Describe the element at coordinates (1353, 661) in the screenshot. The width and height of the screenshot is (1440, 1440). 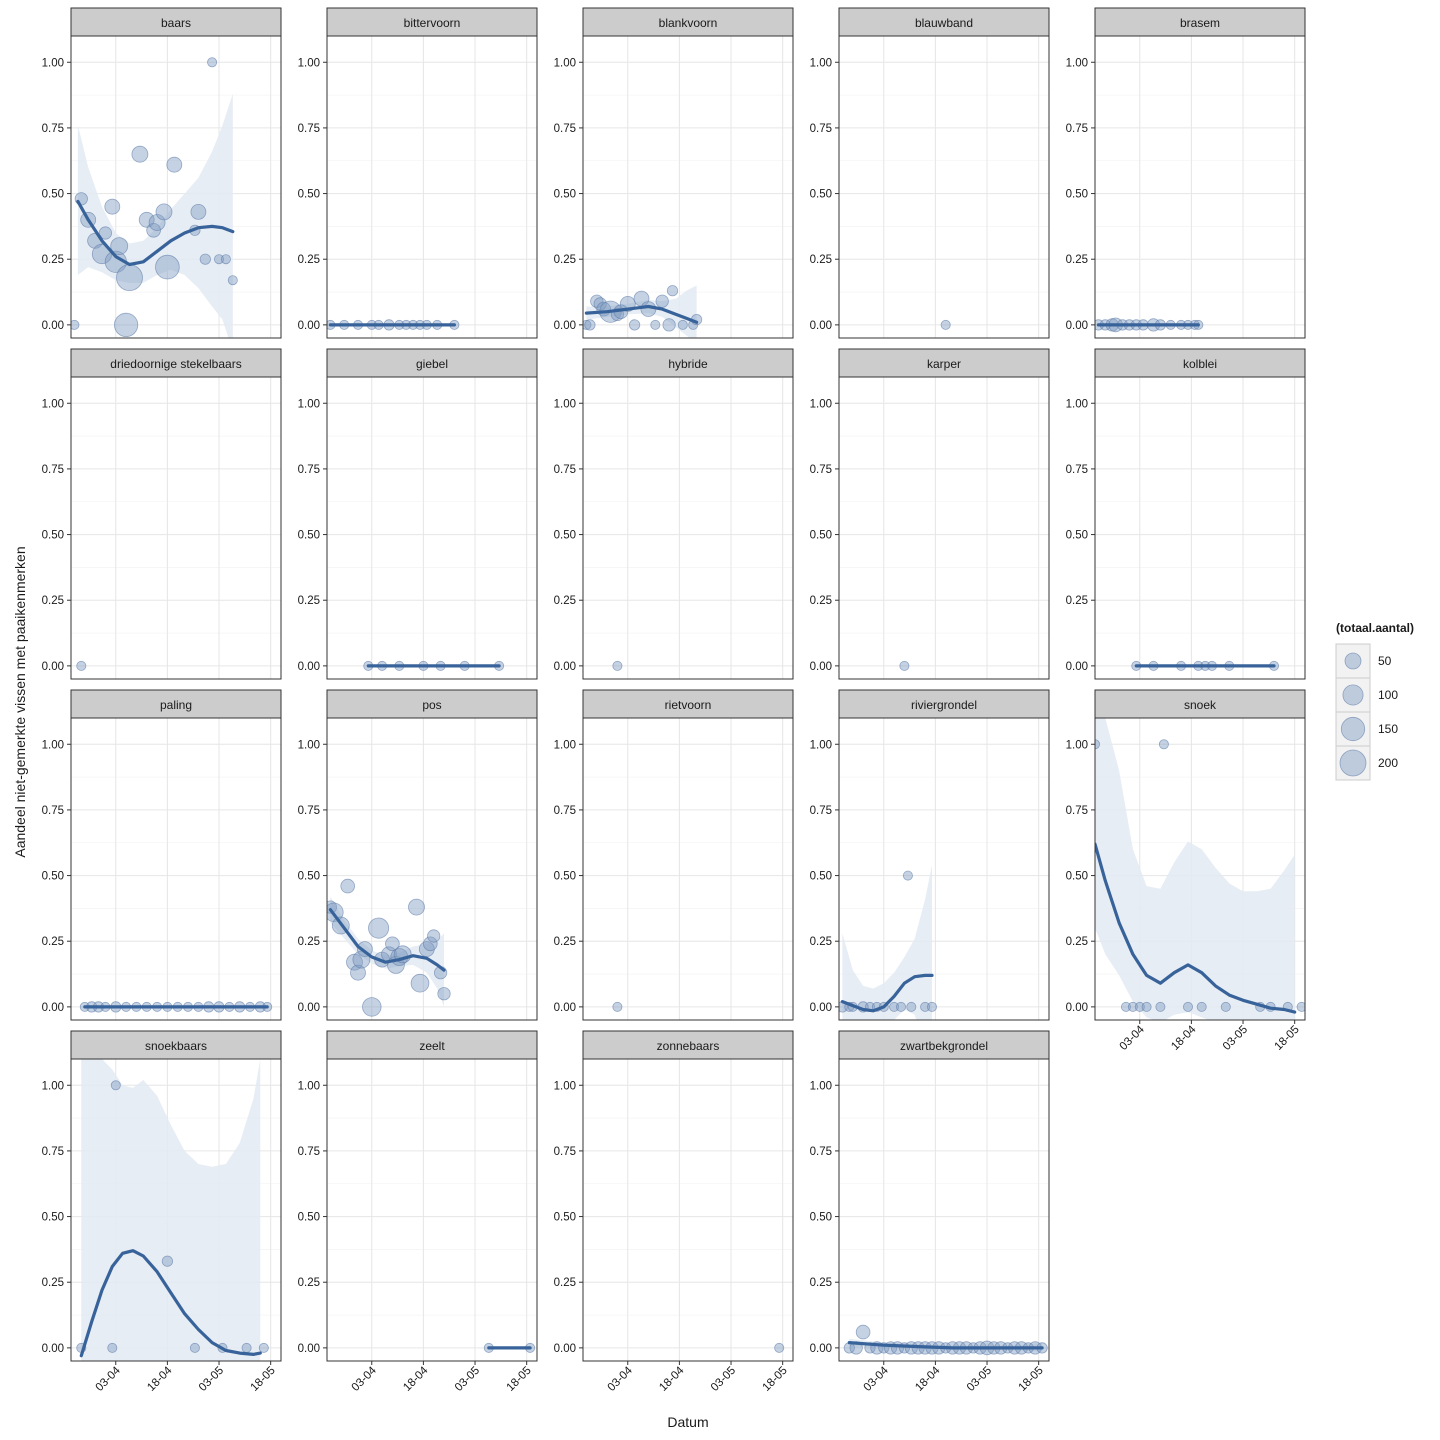
I see `legend-key` at that location.